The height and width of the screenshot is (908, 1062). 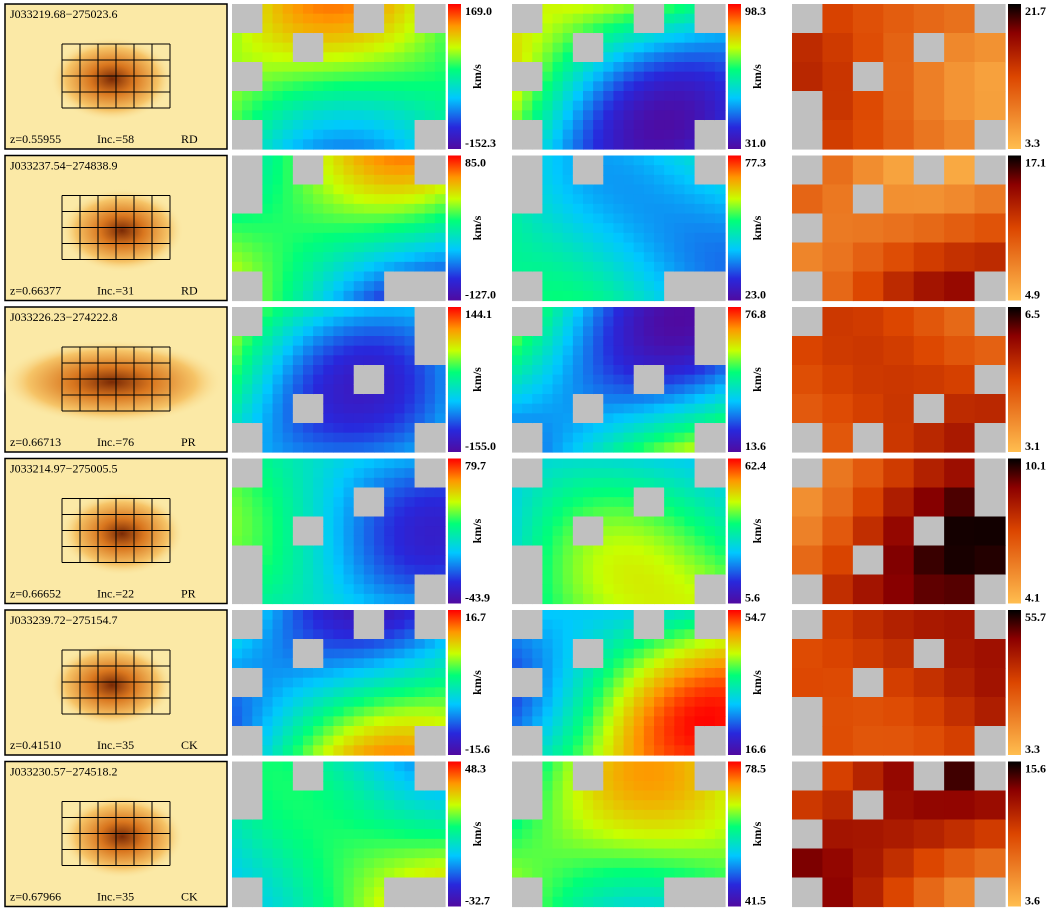 What do you see at coordinates (755, 446) in the screenshot?
I see `colorbar-min: 13.6` at bounding box center [755, 446].